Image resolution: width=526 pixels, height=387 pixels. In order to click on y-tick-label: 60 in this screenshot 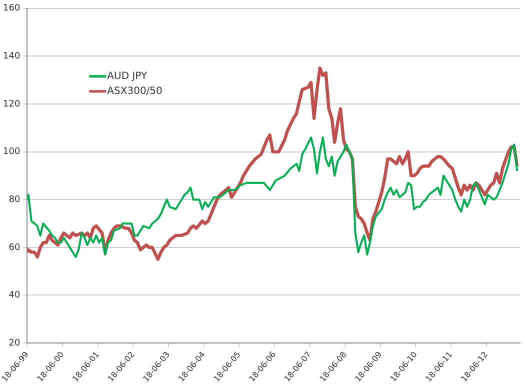, I will do `click(14, 247)`.